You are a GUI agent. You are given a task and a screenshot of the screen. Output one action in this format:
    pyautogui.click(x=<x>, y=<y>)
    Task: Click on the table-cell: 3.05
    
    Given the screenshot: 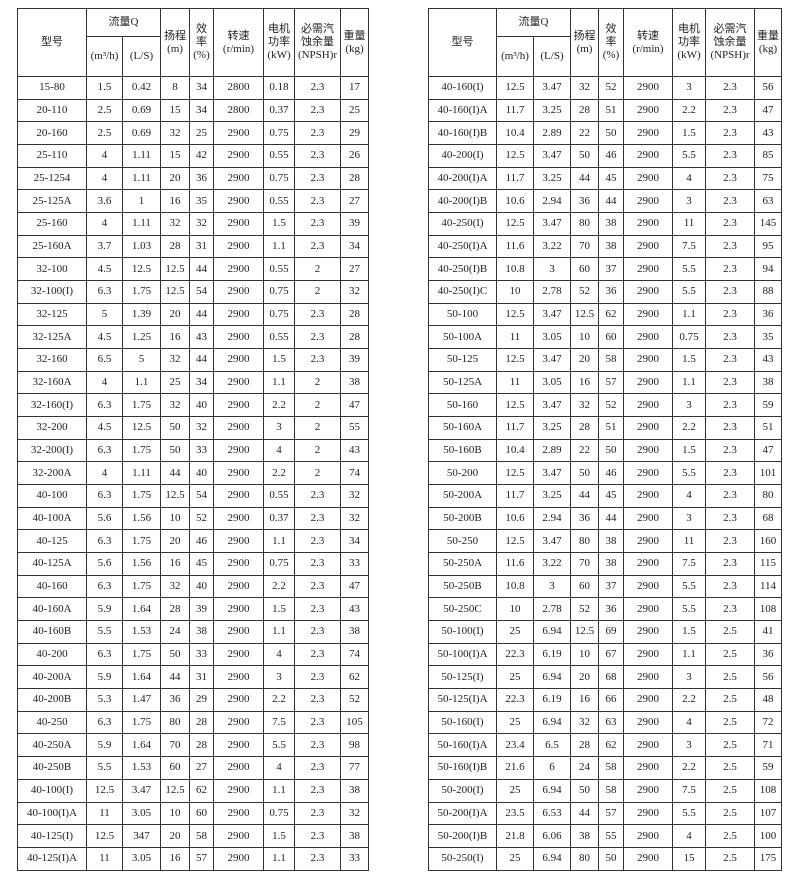 What is the action you would take?
    pyautogui.click(x=141, y=813)
    